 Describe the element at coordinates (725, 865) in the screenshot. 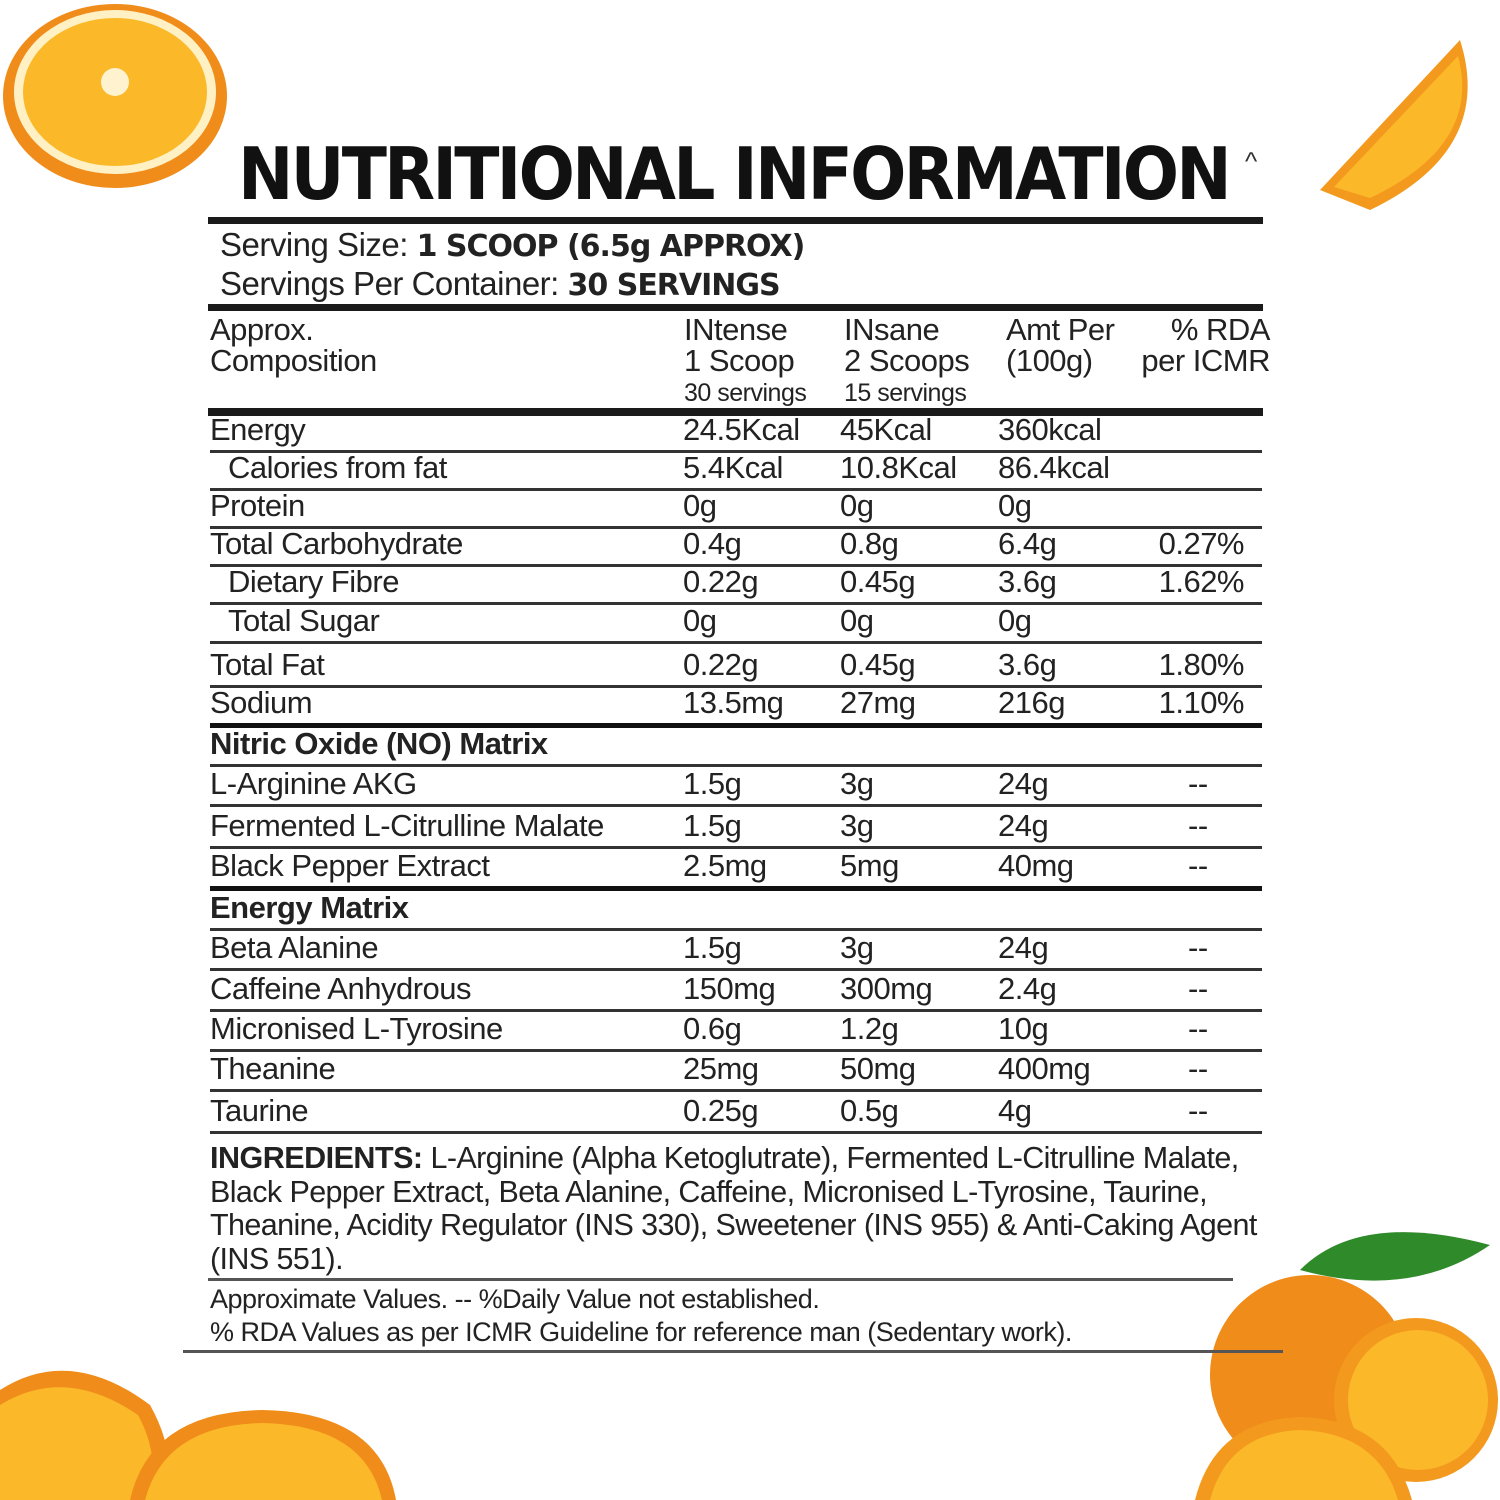

I see `intense-value: 2.5mg` at that location.